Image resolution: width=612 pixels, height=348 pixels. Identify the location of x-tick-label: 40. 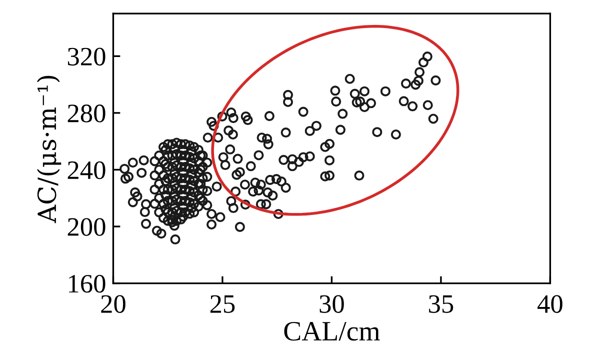
(550, 304).